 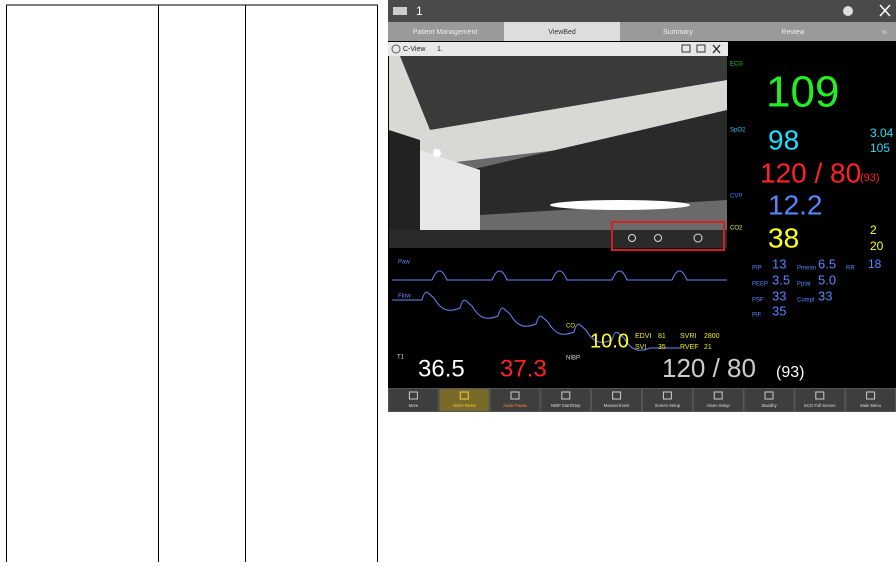 I want to click on wave-label: Flow, so click(x=404, y=297).